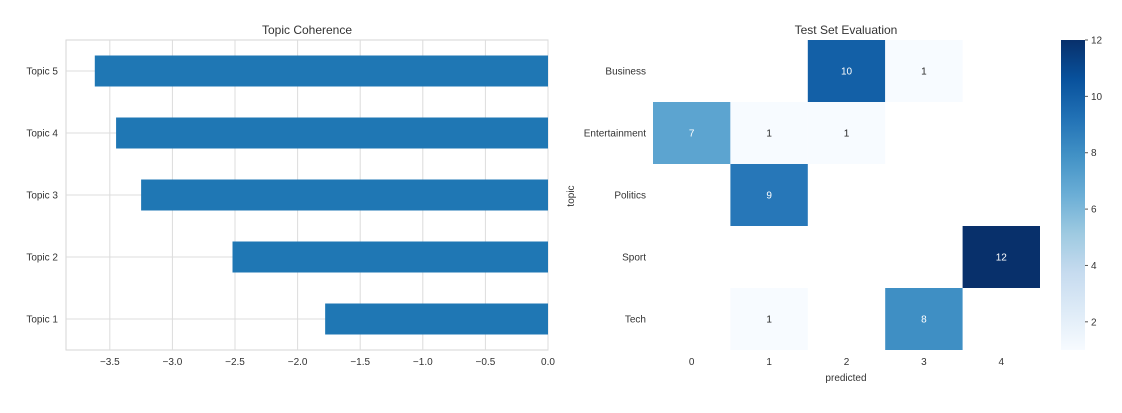 This screenshot has height=413, width=1122. What do you see at coordinates (42, 134) in the screenshot?
I see `bar-y-tick-label: Topic 4` at bounding box center [42, 134].